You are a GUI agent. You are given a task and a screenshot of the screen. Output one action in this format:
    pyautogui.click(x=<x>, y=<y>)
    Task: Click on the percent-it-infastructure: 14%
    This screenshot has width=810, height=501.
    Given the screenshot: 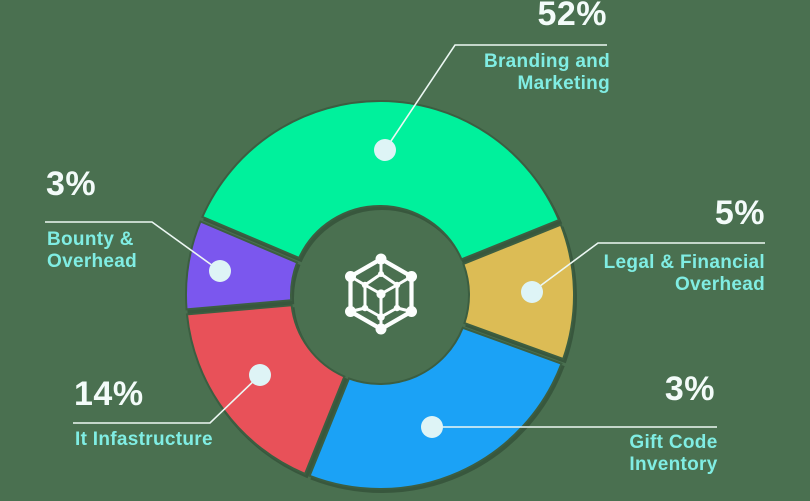 What is the action you would take?
    pyautogui.click(x=109, y=394)
    